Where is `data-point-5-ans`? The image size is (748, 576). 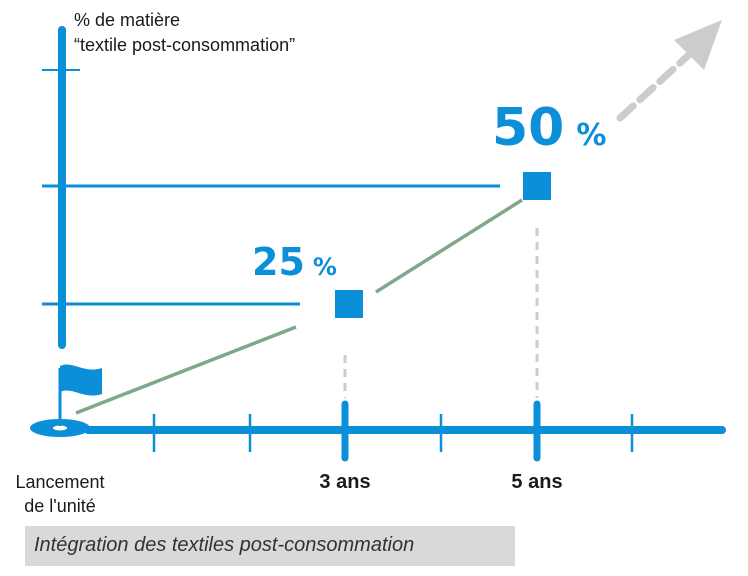
data-point-5-ans is located at coordinates (537, 186).